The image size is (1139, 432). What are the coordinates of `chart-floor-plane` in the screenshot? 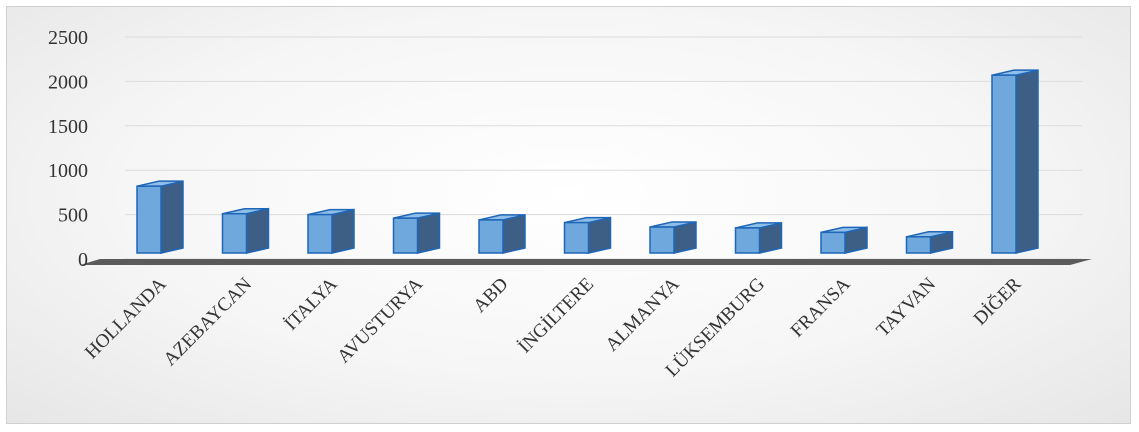 It's located at (586, 262).